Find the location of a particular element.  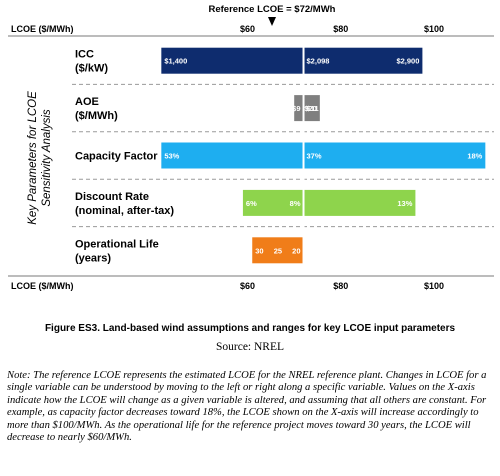

row-label: ($/MWh) is located at coordinates (96, 116).